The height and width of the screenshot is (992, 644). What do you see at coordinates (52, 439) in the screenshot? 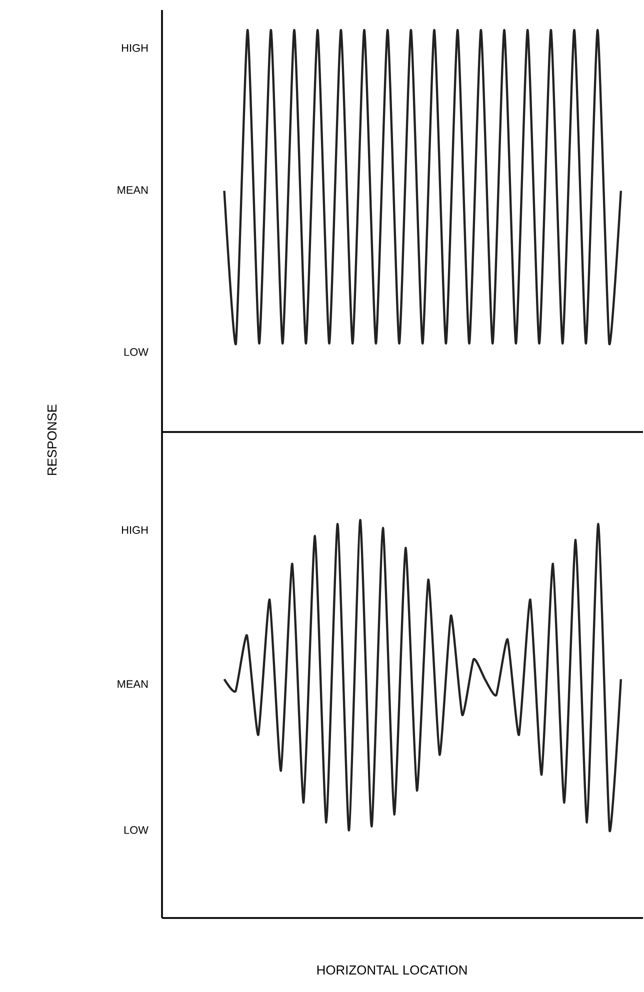
I see `y-axis-title: RESPONSE` at bounding box center [52, 439].